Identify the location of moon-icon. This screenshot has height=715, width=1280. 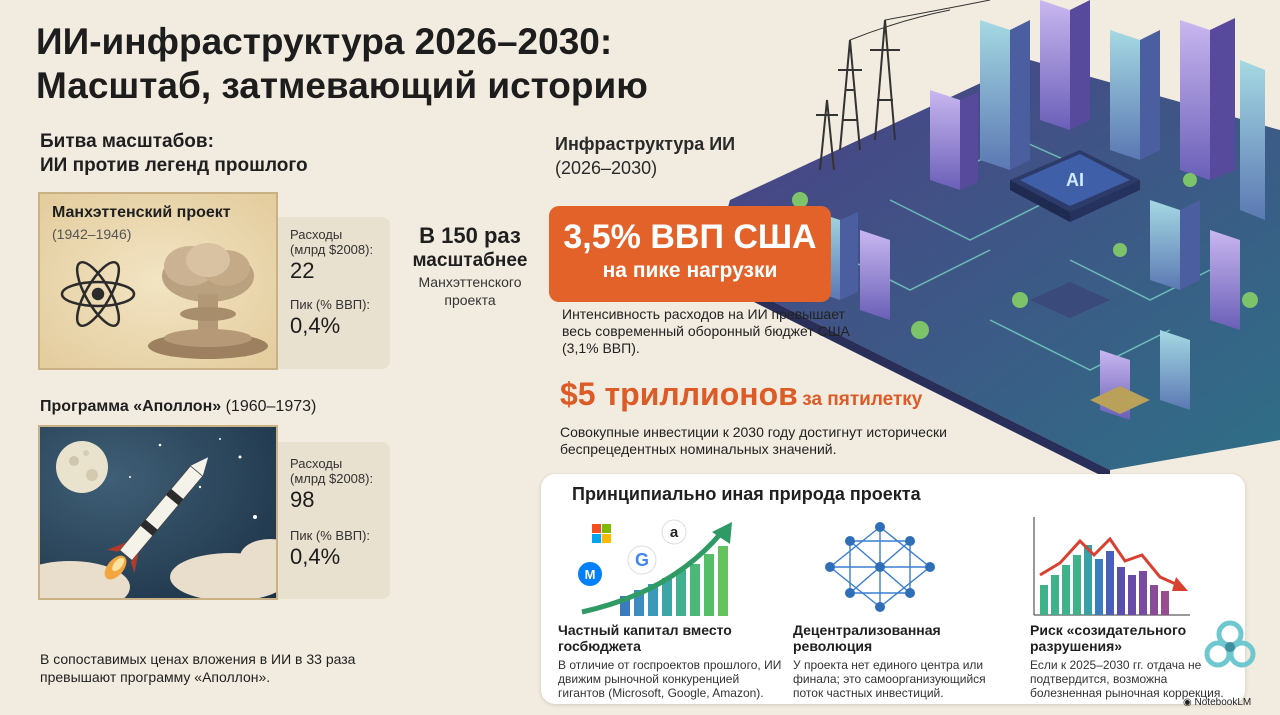
(82, 467).